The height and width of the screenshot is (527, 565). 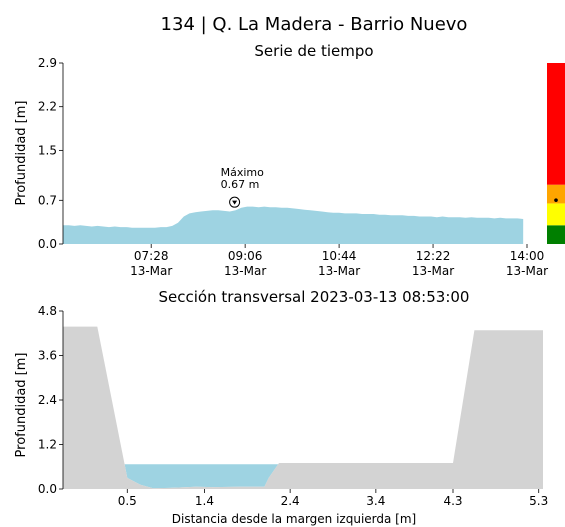 What do you see at coordinates (240, 184) in the screenshot?
I see `max-value-label: 0.67 m` at bounding box center [240, 184].